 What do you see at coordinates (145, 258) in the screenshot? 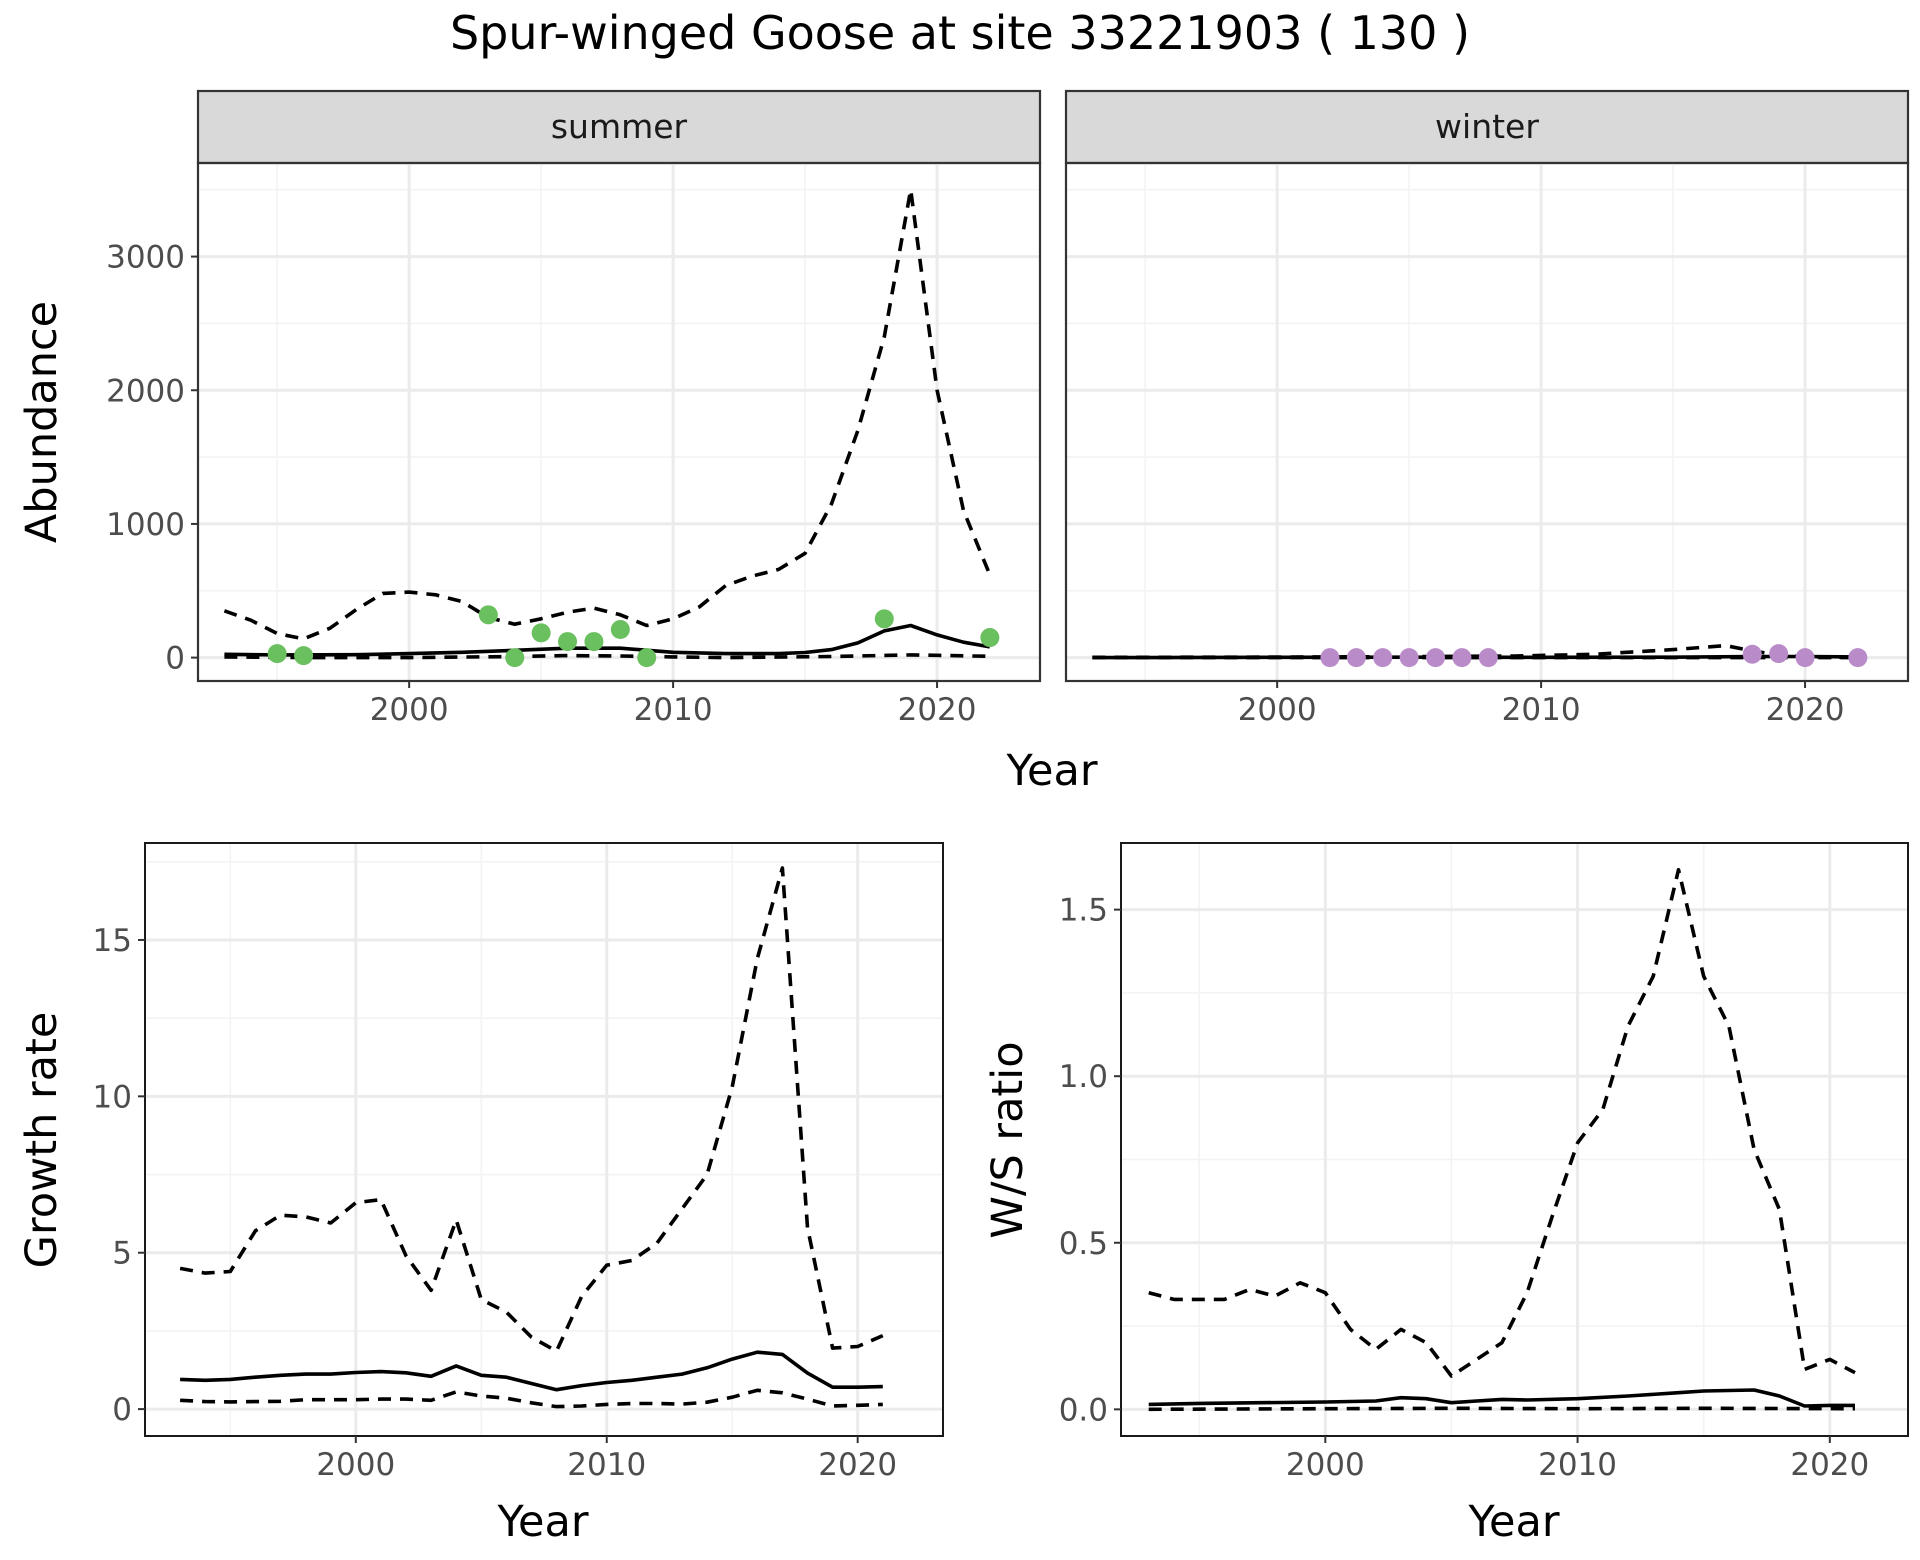
I see `y-tick-label: 3000` at bounding box center [145, 258].